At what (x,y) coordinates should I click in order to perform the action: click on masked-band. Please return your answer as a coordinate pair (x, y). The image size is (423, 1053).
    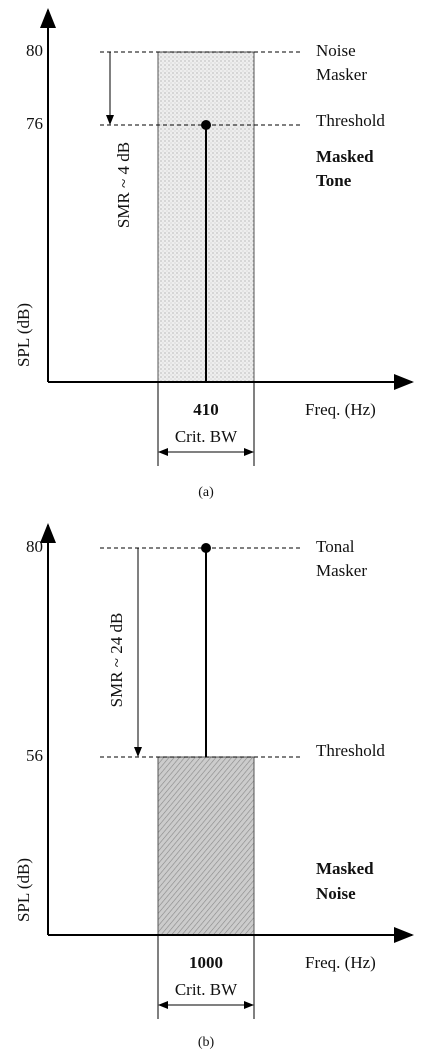
    Looking at the image, I should click on (206, 846).